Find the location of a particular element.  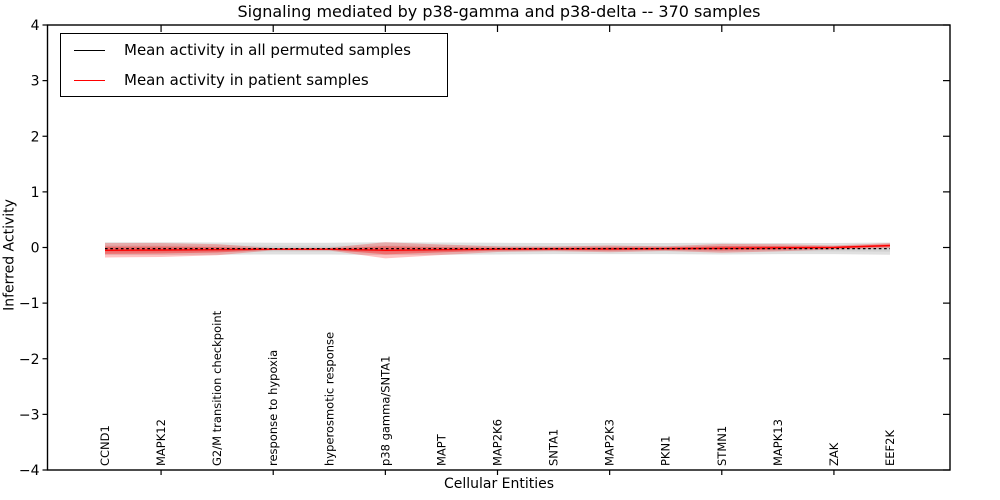

x-tick-label: ZAK is located at coordinates (834, 454).